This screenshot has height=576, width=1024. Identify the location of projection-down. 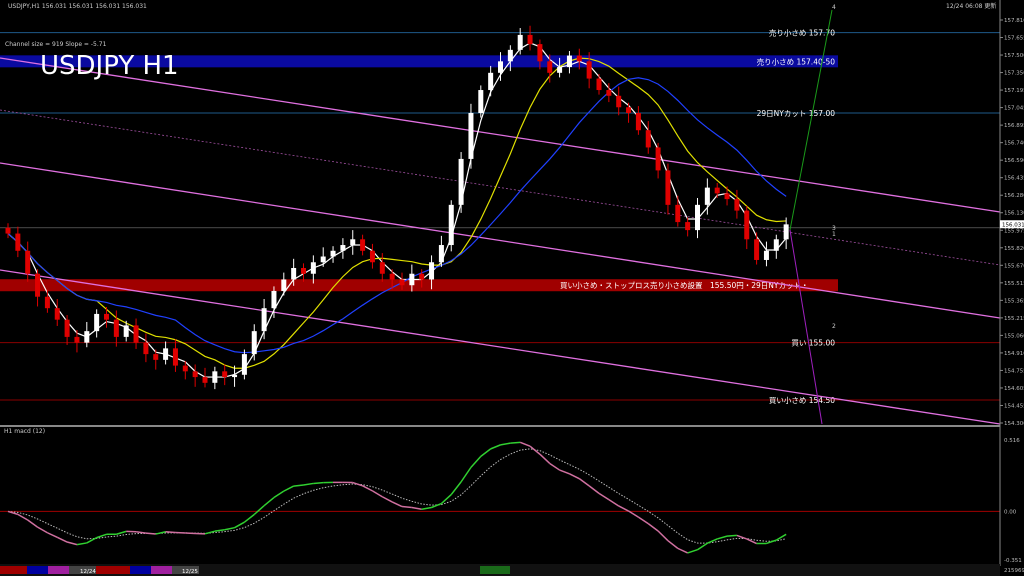
(806, 327).